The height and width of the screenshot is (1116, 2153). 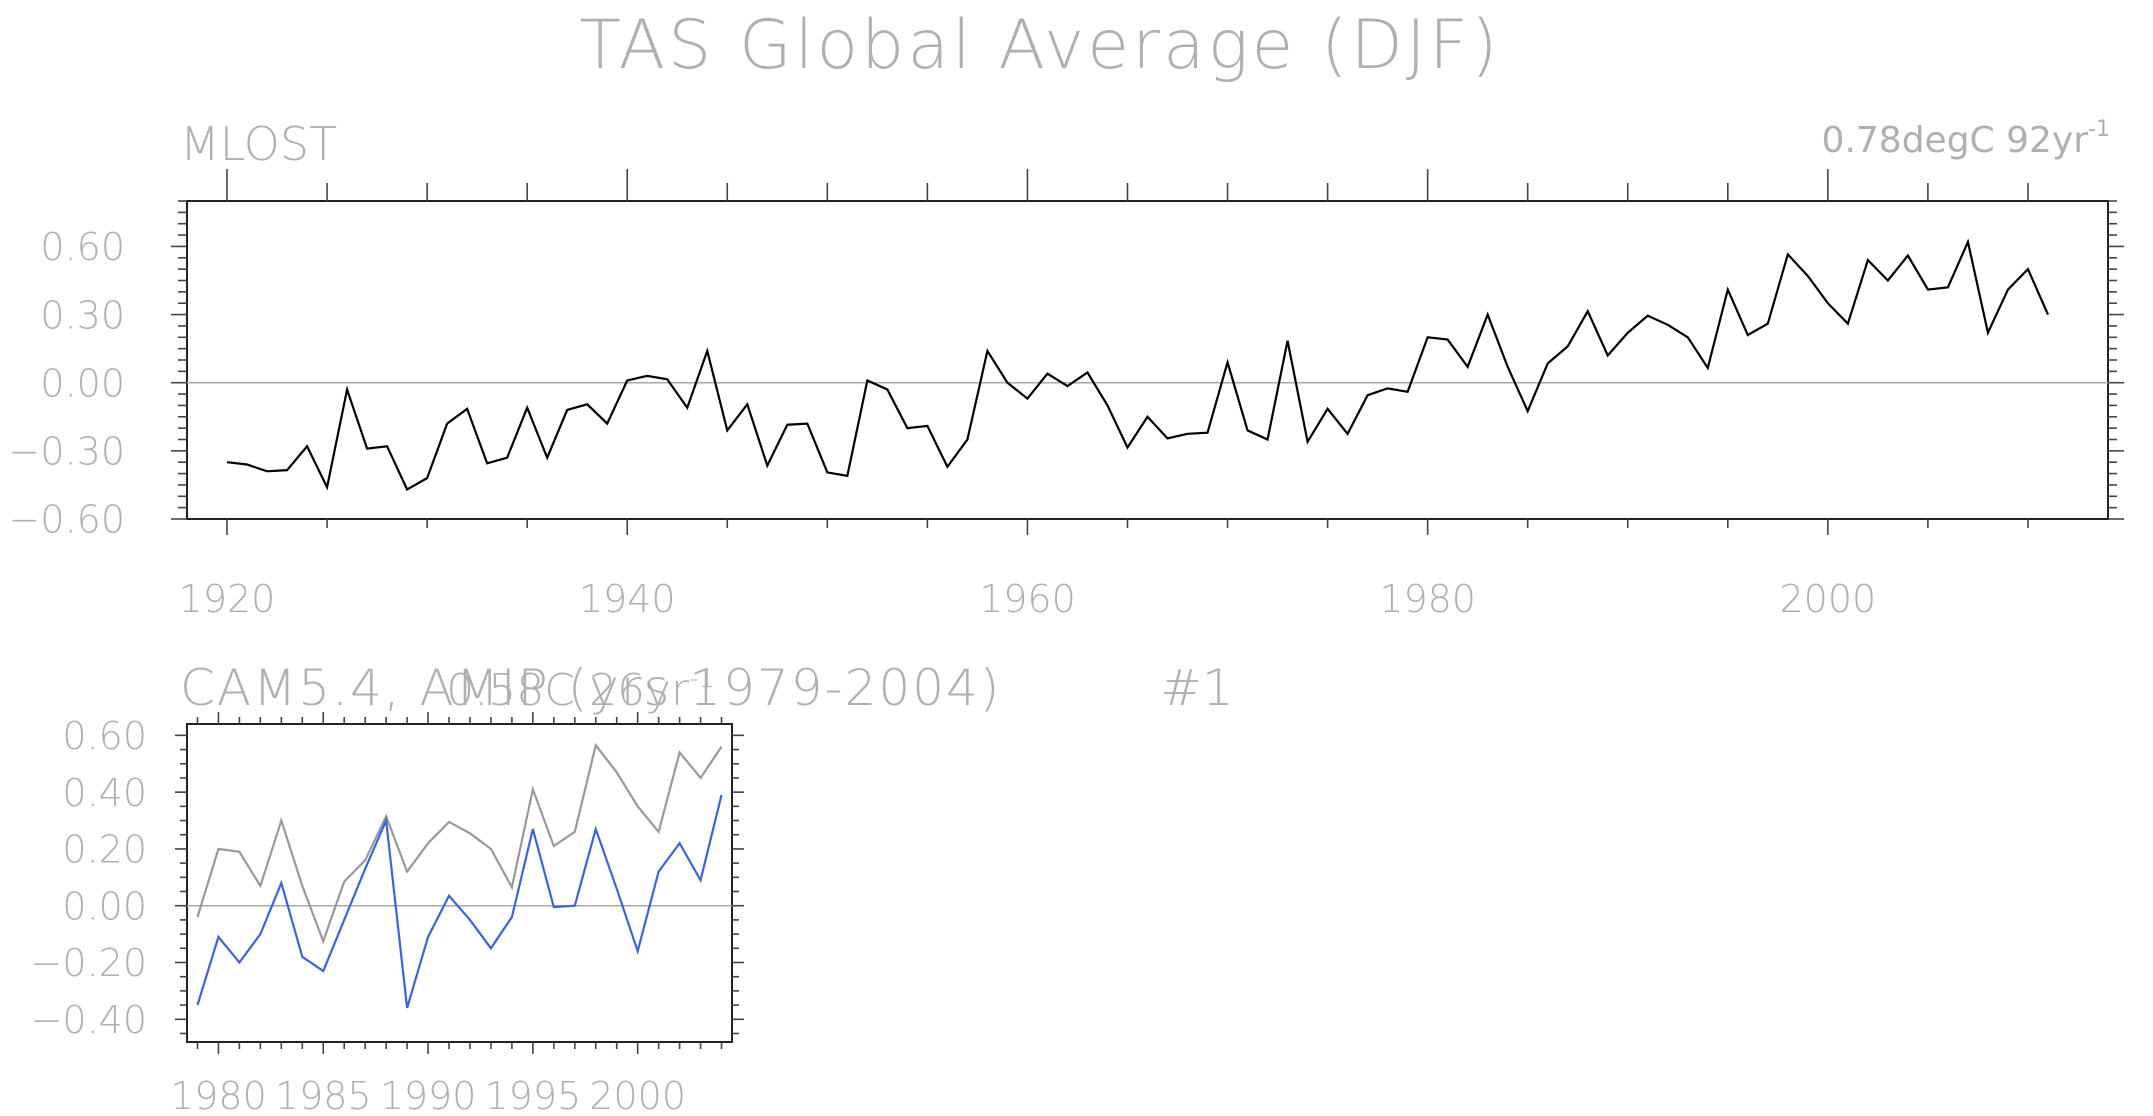 What do you see at coordinates (568, 690) in the screenshot?
I see `cam-trend-text: 0.58C 26yr` at bounding box center [568, 690].